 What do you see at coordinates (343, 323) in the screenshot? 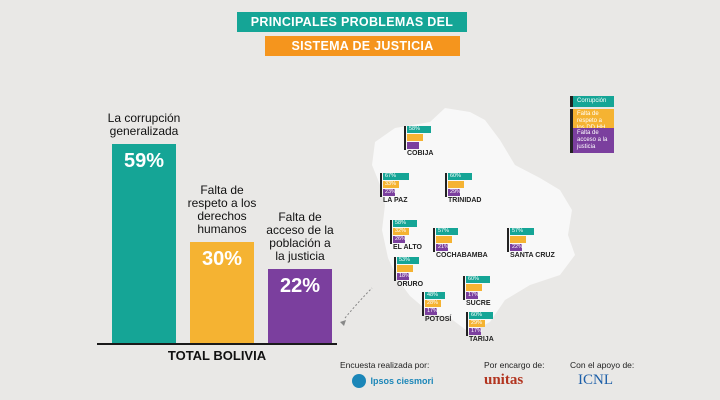
I see `map-pointer-arrow` at bounding box center [343, 323].